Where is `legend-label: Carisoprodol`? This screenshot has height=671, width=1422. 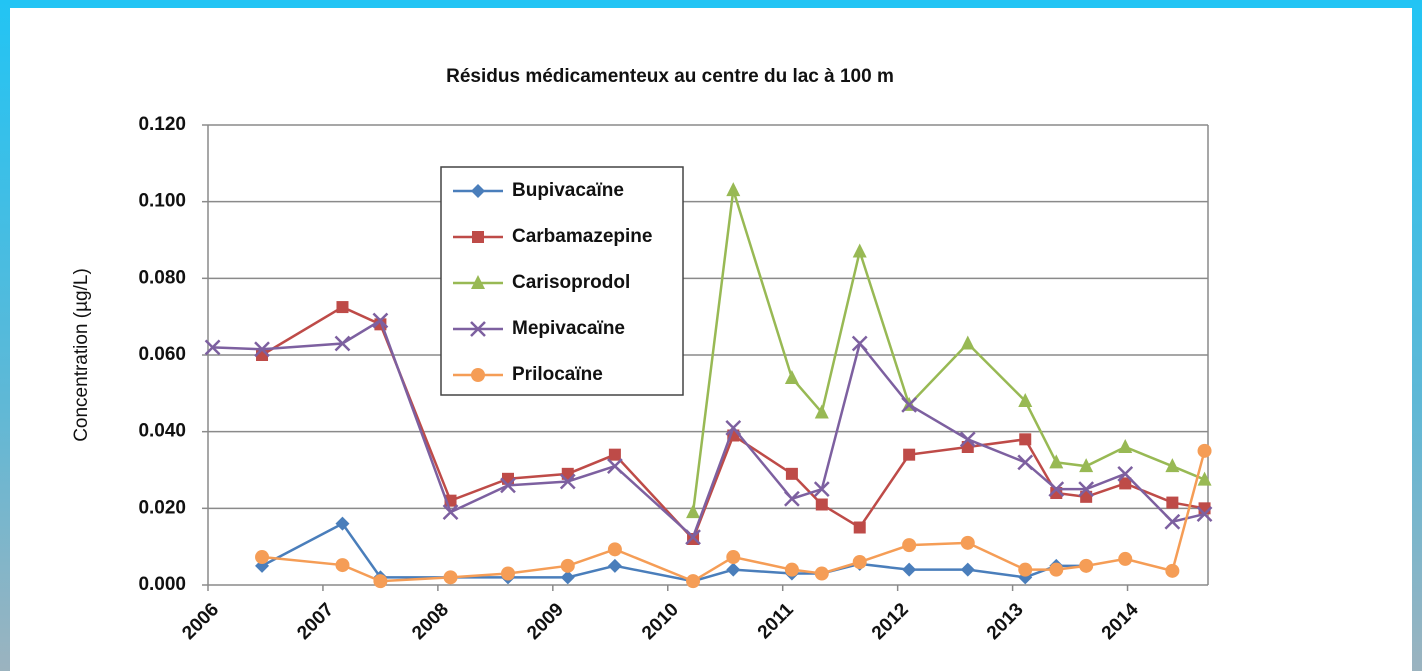
legend-label: Carisoprodol is located at coordinates (571, 282).